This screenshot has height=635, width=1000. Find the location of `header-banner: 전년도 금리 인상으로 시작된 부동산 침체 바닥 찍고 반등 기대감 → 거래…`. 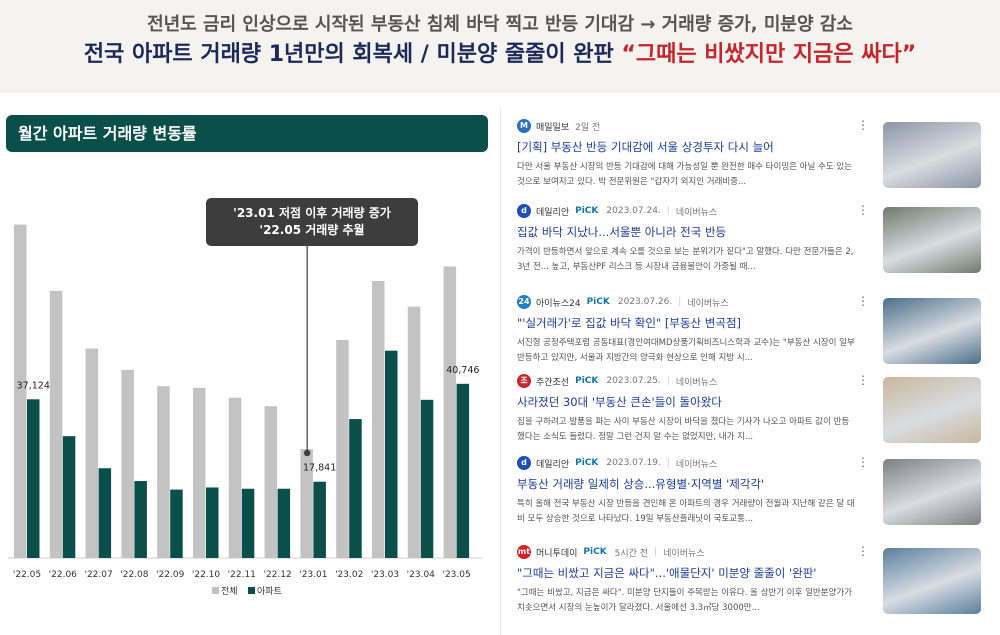

header-banner: 전년도 금리 인상으로 시작된 부동산 침체 바닥 찍고 반등 기대감 → 거래… is located at coordinates (500, 46).